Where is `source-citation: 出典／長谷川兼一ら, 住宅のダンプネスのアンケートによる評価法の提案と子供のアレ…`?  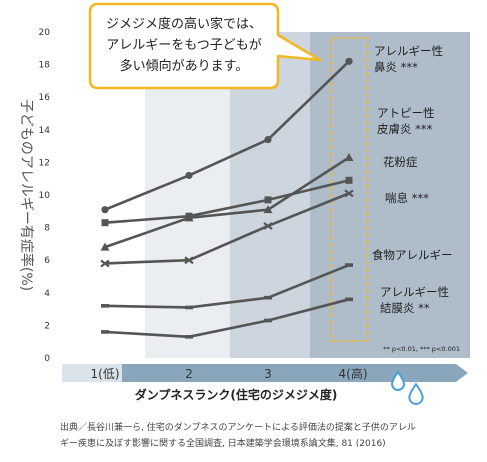
source-citation: 出典／長谷川兼一ら, 住宅のダンプネスのアンケートによる評価法の提案と子供のアレ… is located at coordinates (238, 435).